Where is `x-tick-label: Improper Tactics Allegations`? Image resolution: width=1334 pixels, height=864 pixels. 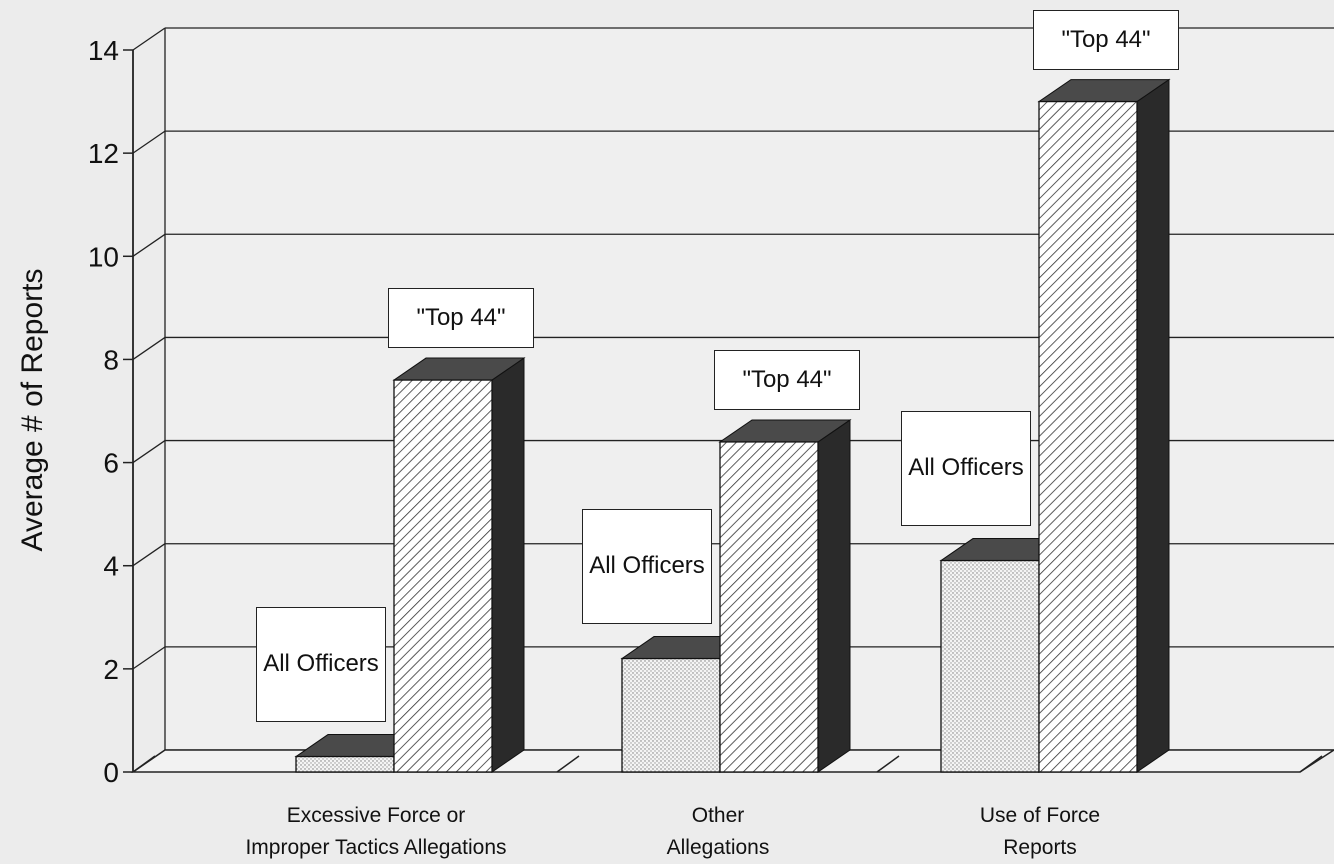 x-tick-label: Improper Tactics Allegations is located at coordinates (375, 847).